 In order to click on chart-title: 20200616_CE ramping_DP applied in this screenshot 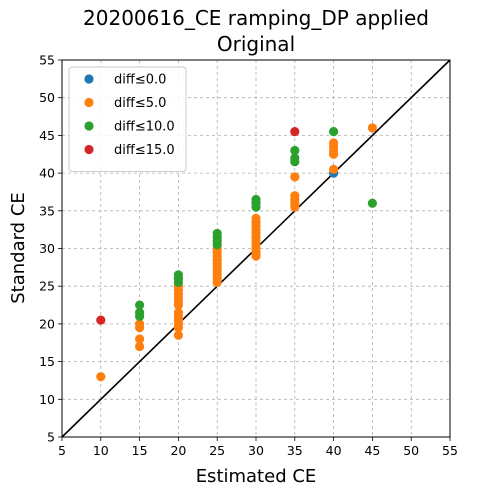, I will do `click(256, 18)`.